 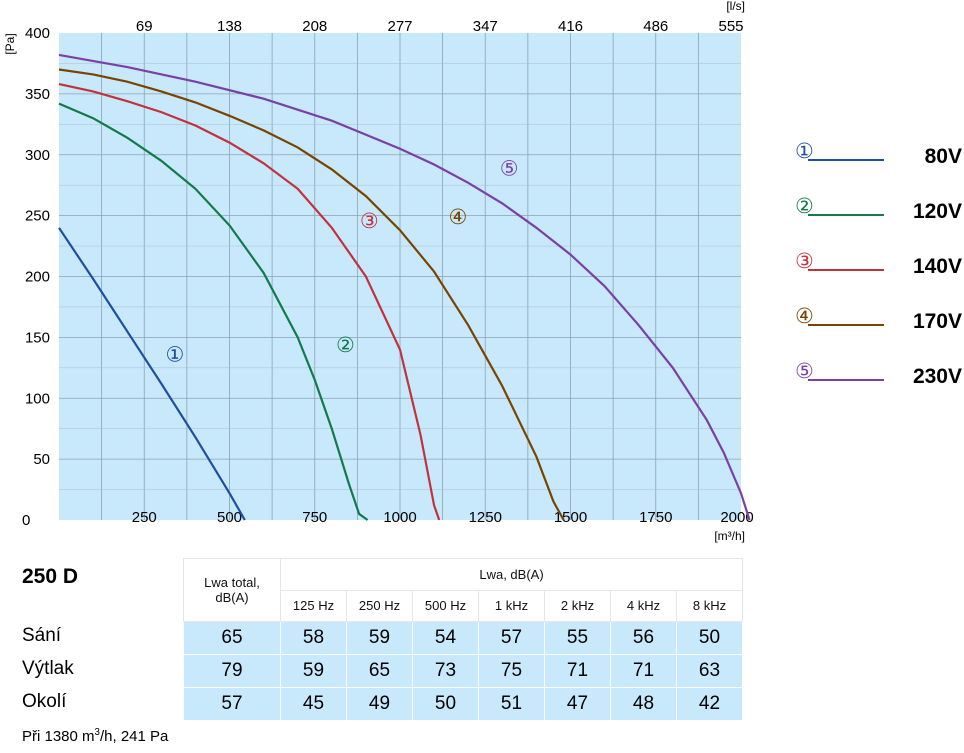 What do you see at coordinates (379, 704) in the screenshot?
I see `band-value-cell: 49` at bounding box center [379, 704].